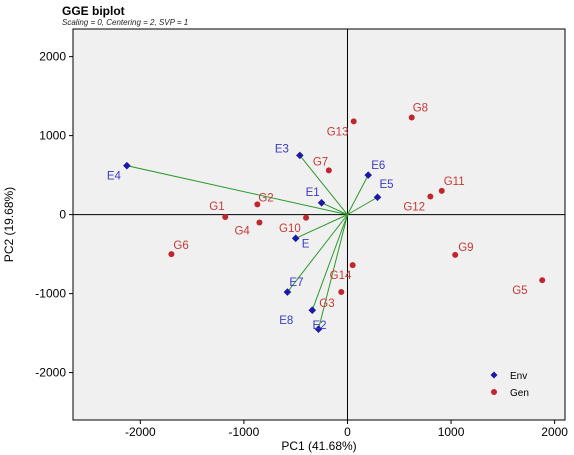  I want to click on env-label-e: E, so click(306, 244).